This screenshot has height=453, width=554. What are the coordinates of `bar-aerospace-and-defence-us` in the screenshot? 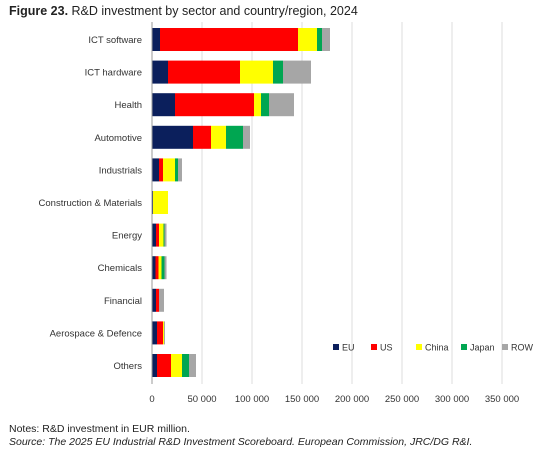 It's located at (160, 333).